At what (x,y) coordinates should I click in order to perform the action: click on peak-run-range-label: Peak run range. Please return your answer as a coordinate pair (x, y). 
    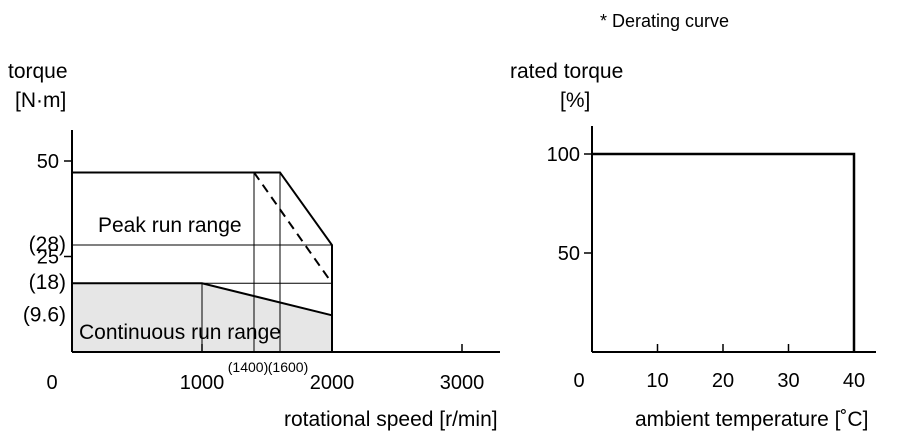
    Looking at the image, I should click on (170, 225).